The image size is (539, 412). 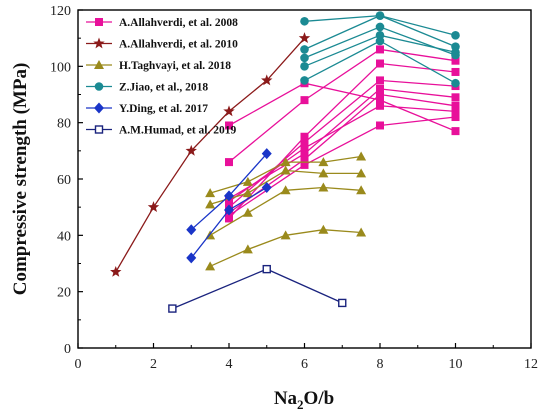 I want to click on y-tick-label: 60, so click(x=64, y=180).